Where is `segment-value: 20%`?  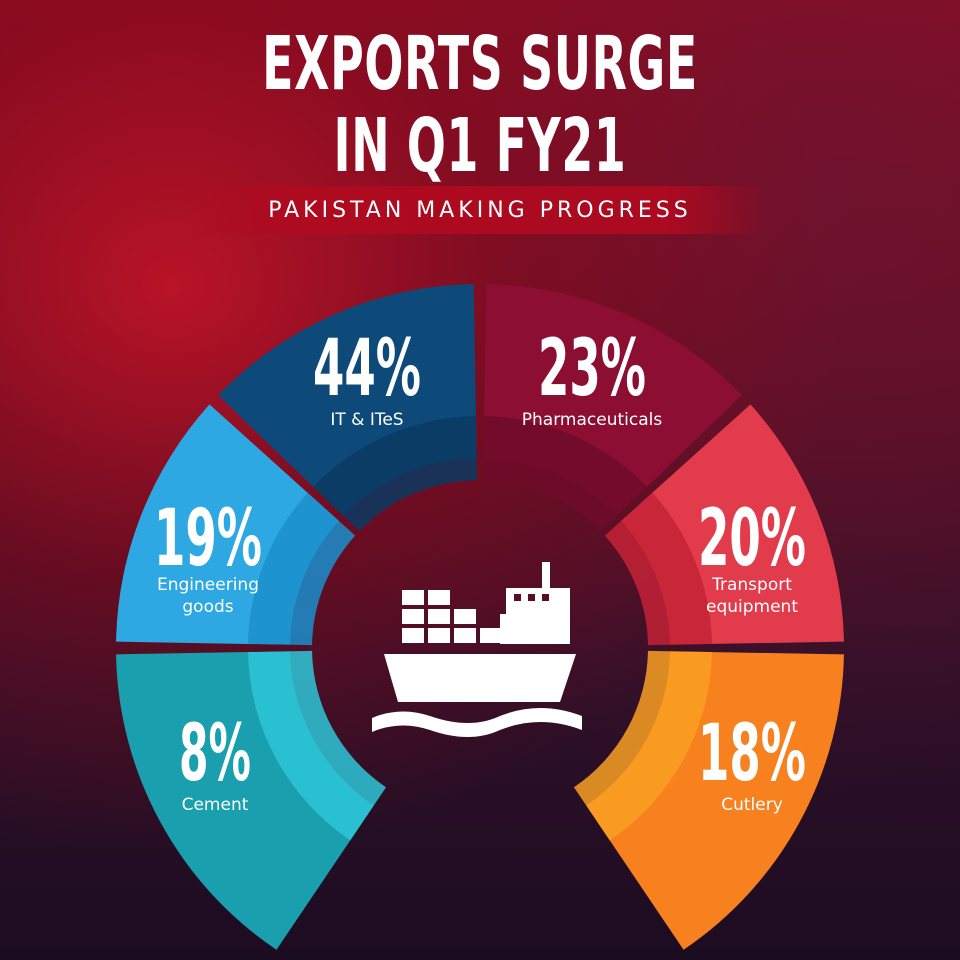 segment-value: 20% is located at coordinates (752, 539).